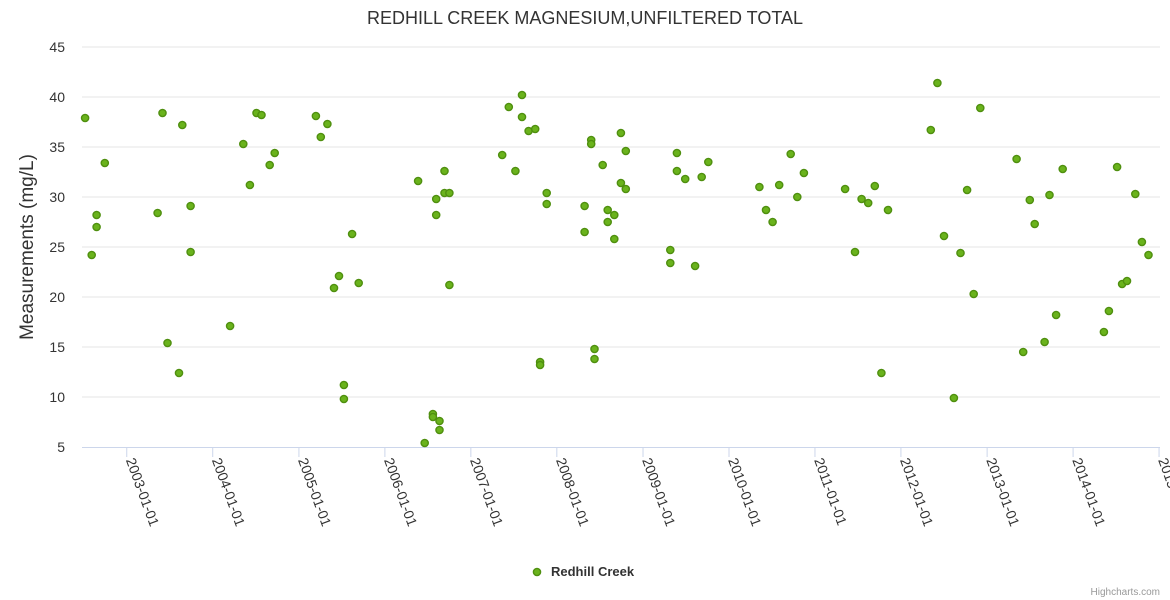  What do you see at coordinates (1125, 592) in the screenshot?
I see `credits-link: Highcharts.com` at bounding box center [1125, 592].